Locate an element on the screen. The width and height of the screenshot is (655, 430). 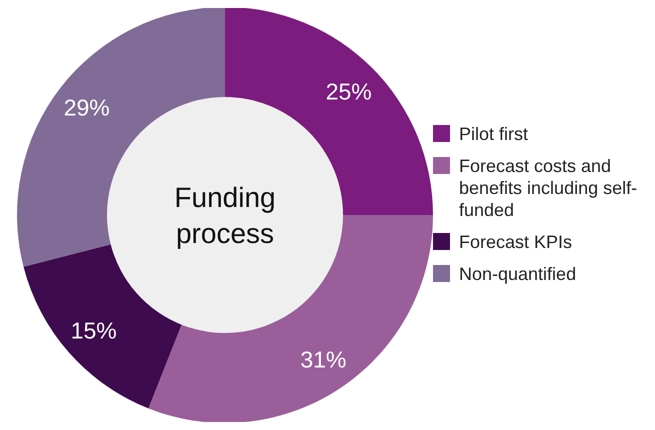
legend-label: Non-quantified is located at coordinates (517, 274).